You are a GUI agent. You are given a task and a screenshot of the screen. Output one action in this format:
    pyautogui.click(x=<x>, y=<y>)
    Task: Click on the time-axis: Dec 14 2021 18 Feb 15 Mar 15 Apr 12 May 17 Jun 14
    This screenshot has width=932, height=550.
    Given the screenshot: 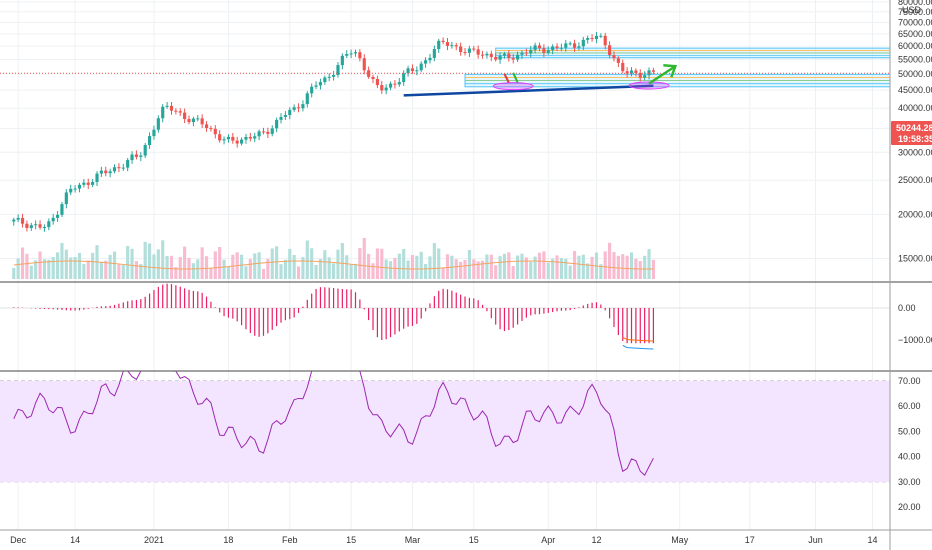 What is the action you would take?
    pyautogui.click(x=443, y=540)
    